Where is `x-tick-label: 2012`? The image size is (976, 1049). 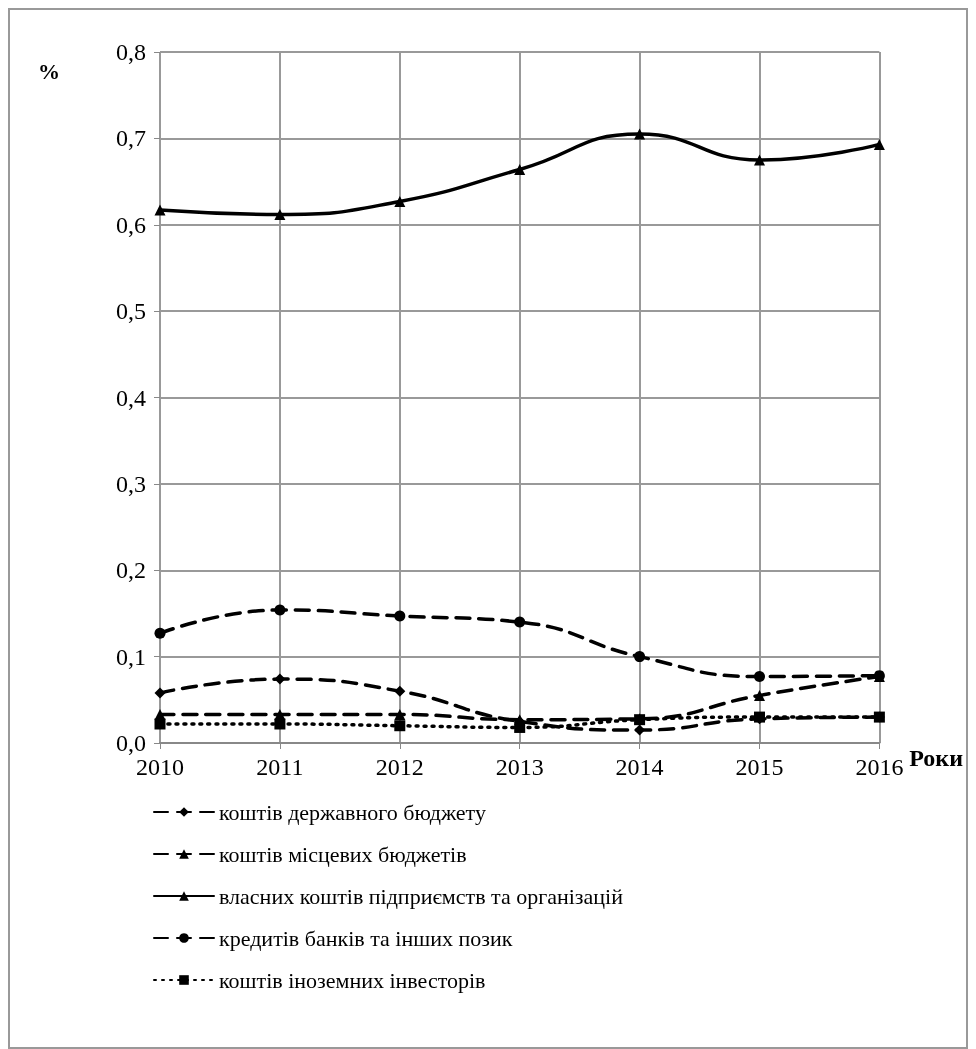 x-tick-label: 2012 is located at coordinates (399, 767).